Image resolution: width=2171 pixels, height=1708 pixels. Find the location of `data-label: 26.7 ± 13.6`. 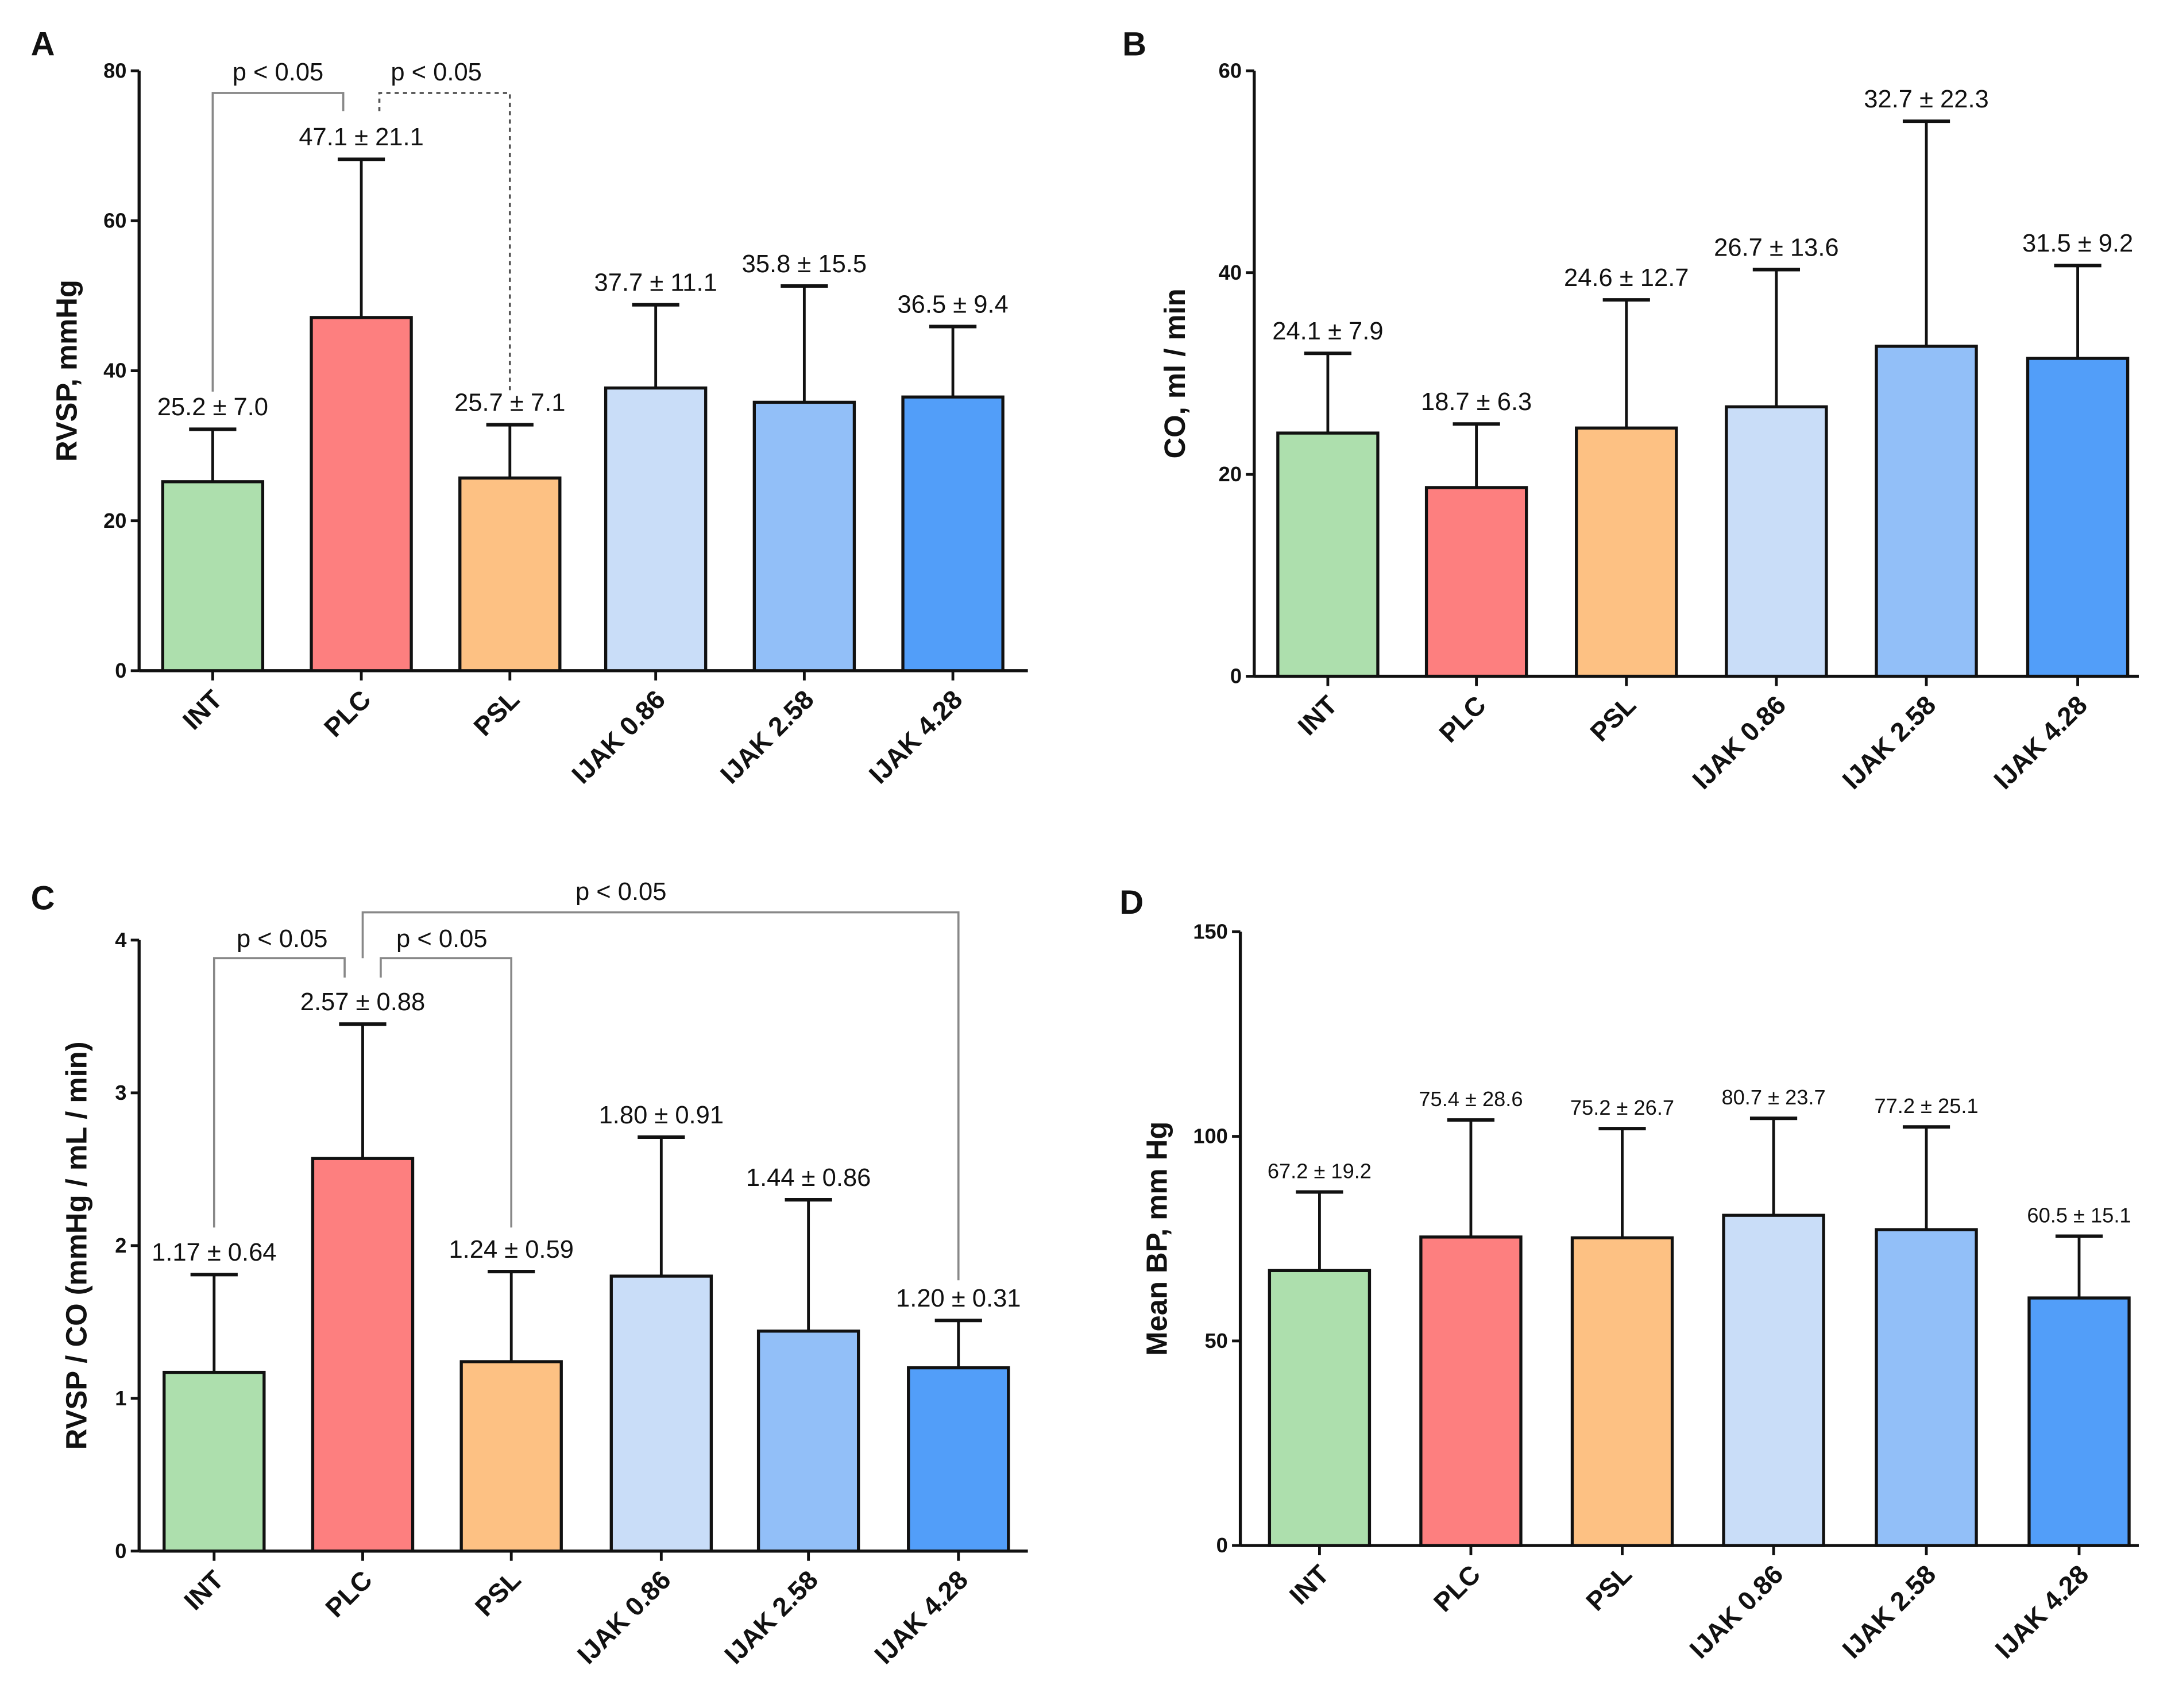

data-label: 26.7 ± 13.6 is located at coordinates (1776, 247).